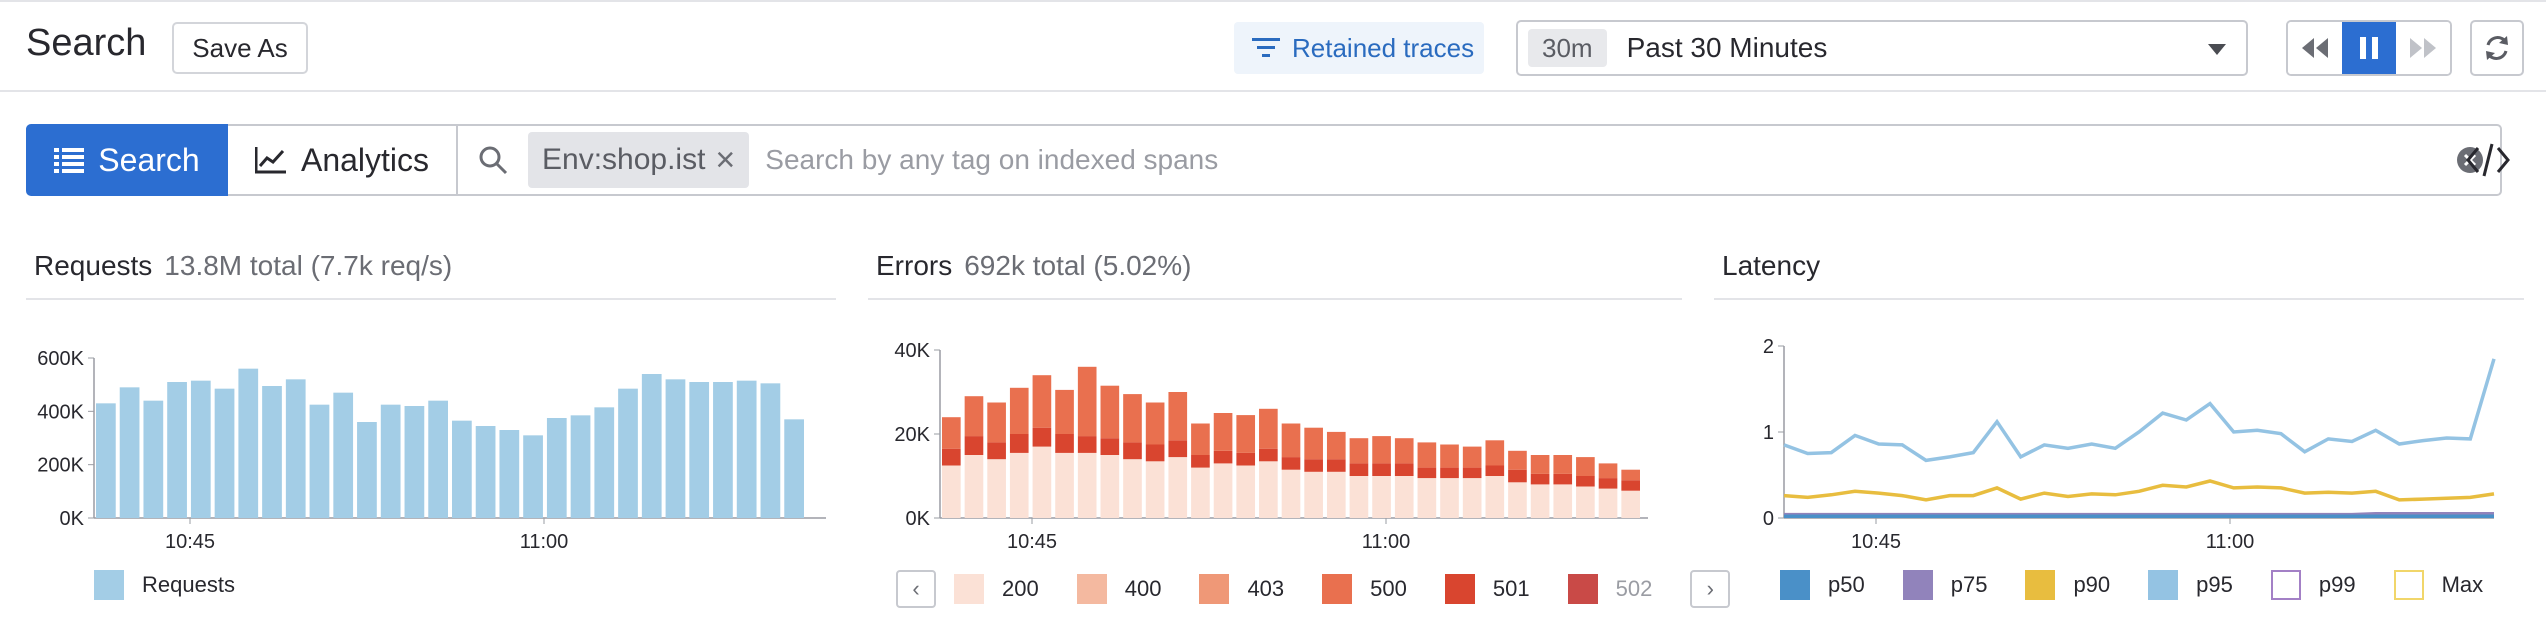 The height and width of the screenshot is (644, 2546). Describe the element at coordinates (240, 48) in the screenshot. I see `save-as-button: Save As` at that location.